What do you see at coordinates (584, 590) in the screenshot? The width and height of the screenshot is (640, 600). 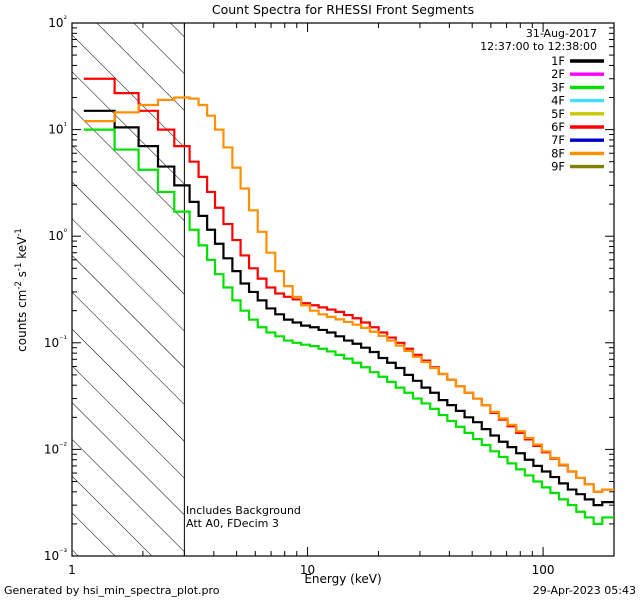 I see `footer-timestamp: 29-Apr-2023 05:43` at bounding box center [584, 590].